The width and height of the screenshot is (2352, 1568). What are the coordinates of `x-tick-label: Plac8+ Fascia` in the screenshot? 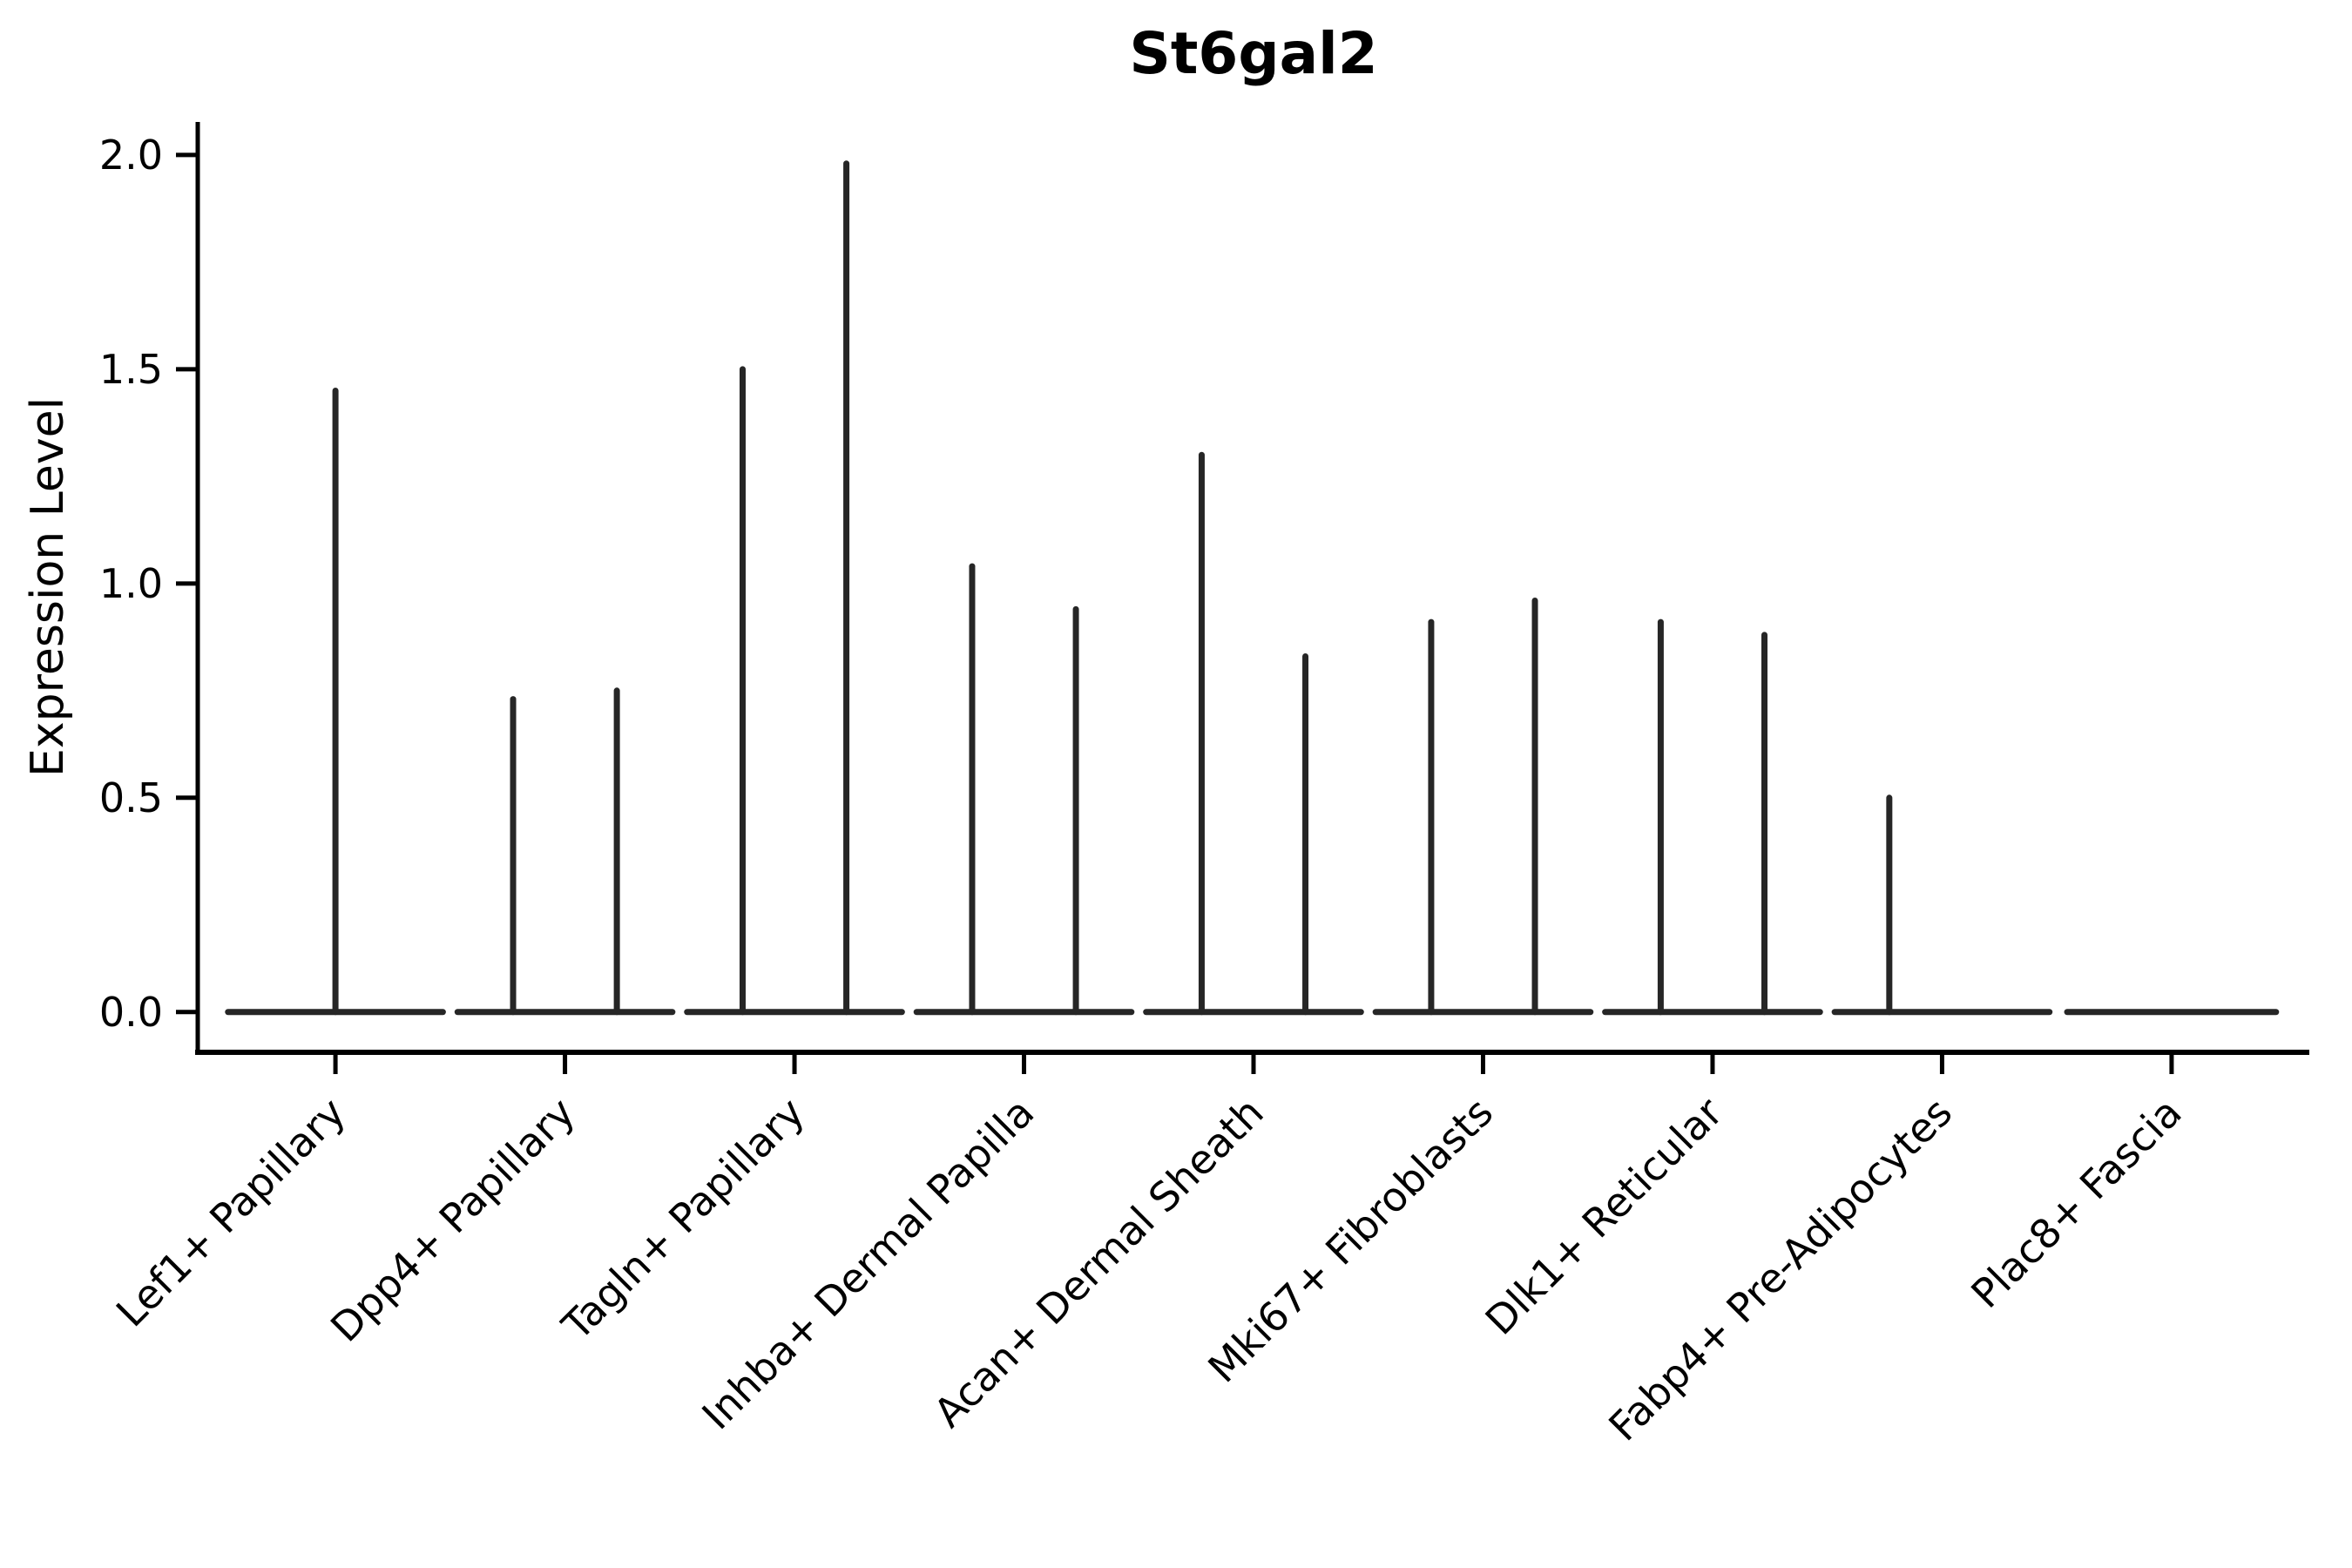 It's located at (2076, 1203).